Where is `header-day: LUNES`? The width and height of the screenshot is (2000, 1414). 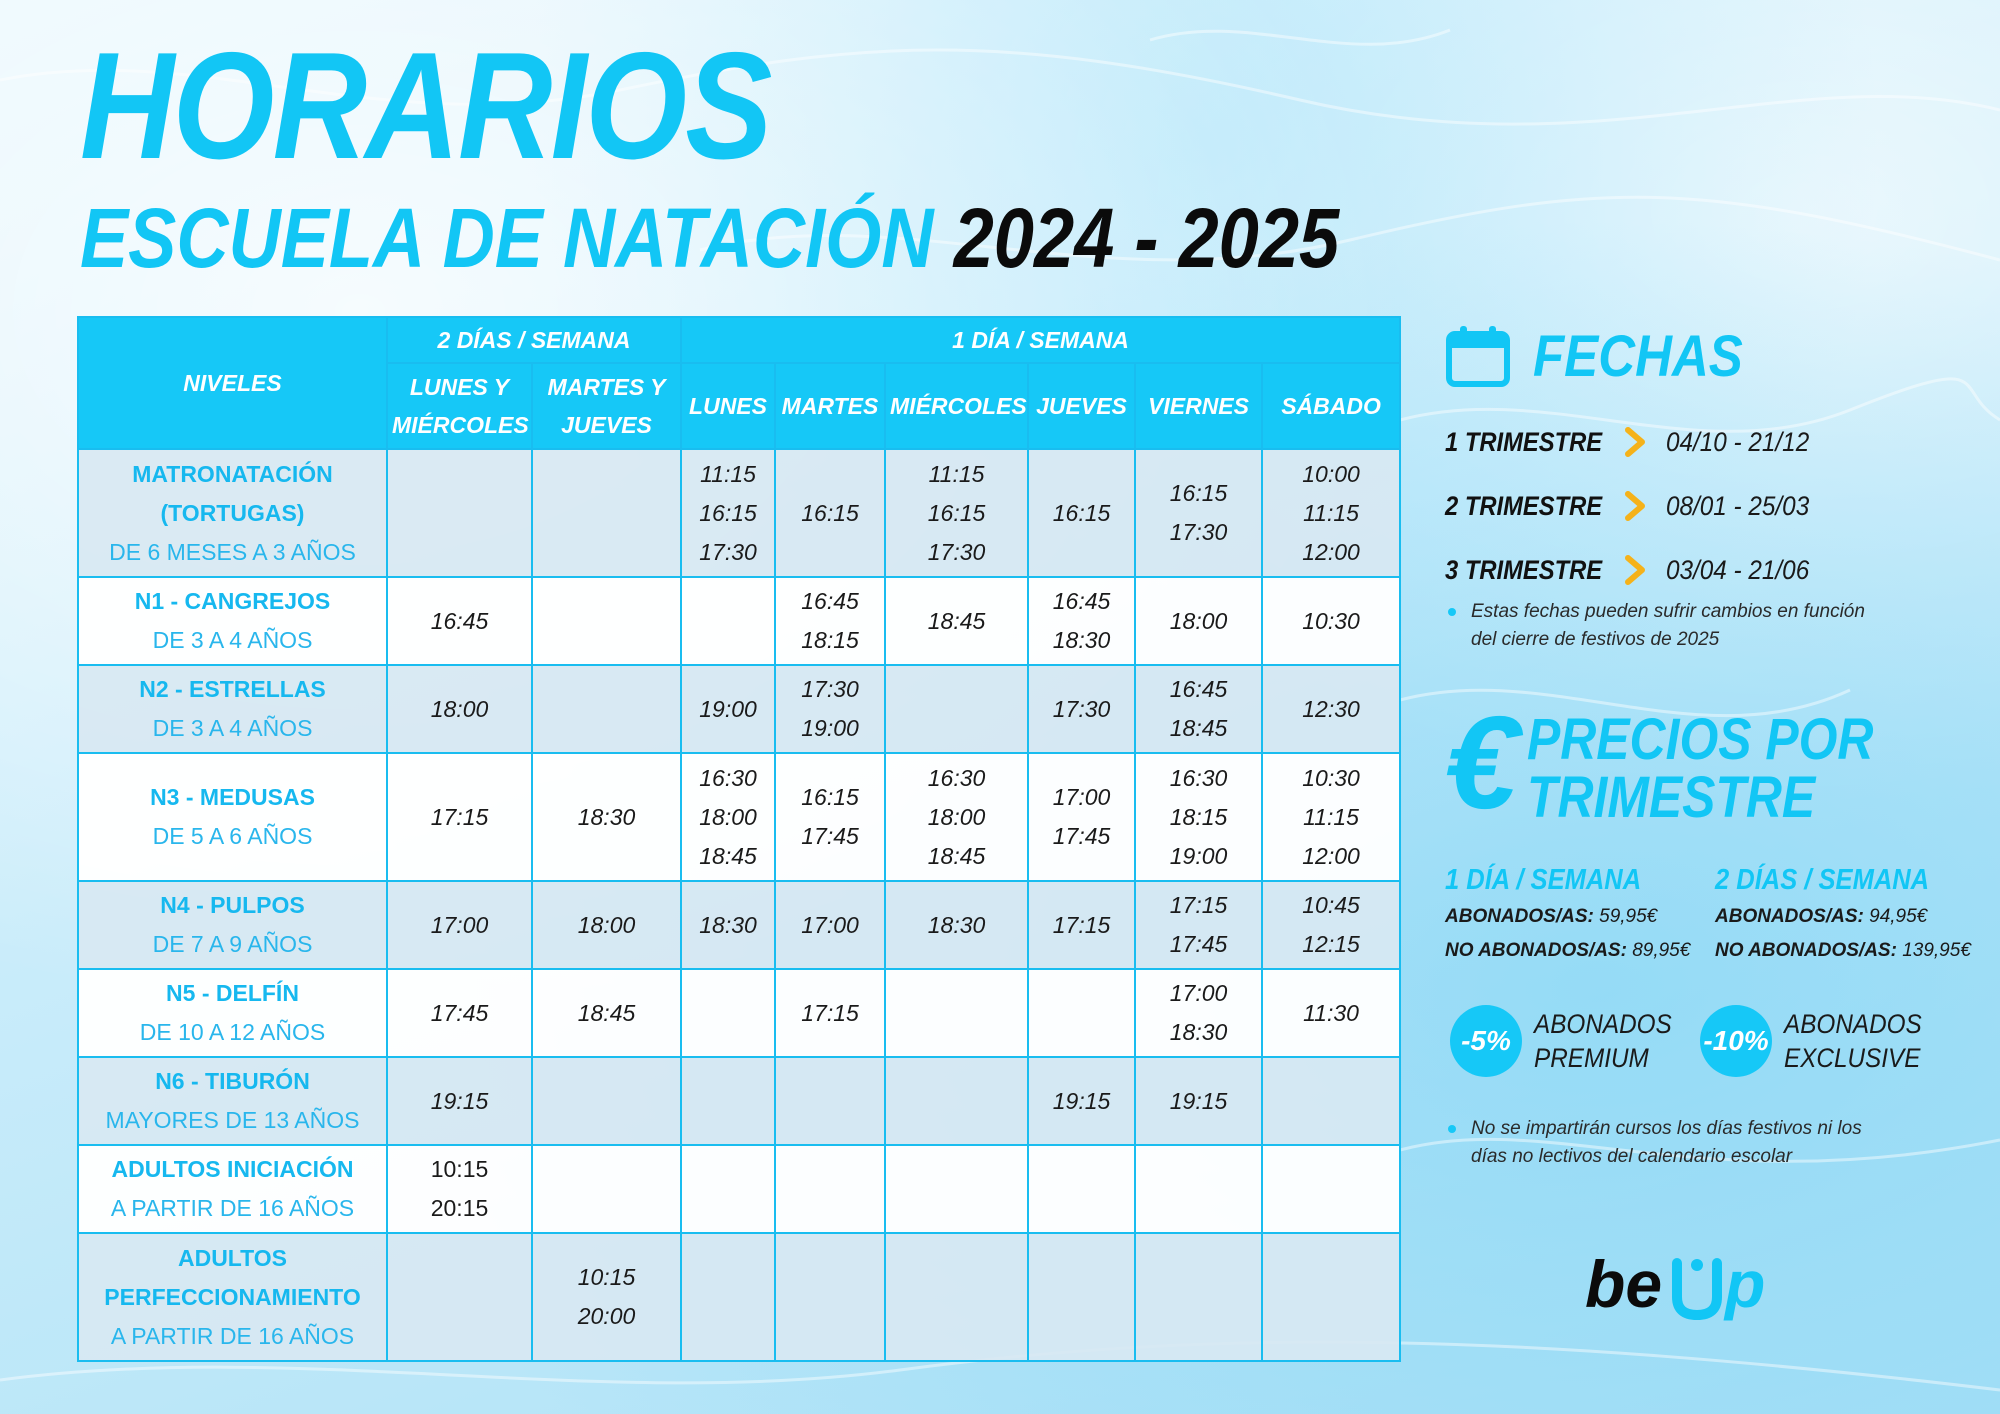 header-day: LUNES is located at coordinates (728, 406).